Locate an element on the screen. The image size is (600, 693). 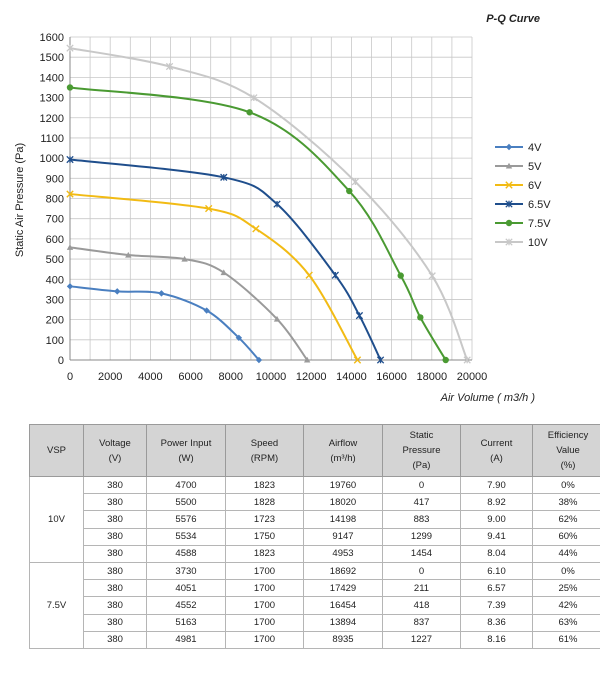
table-cell: 7.39 is located at coordinates (496, 605).